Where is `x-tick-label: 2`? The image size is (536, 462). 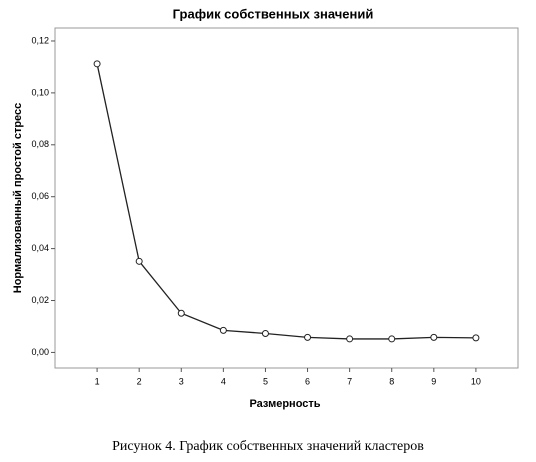
x-tick-label: 2 is located at coordinates (139, 381).